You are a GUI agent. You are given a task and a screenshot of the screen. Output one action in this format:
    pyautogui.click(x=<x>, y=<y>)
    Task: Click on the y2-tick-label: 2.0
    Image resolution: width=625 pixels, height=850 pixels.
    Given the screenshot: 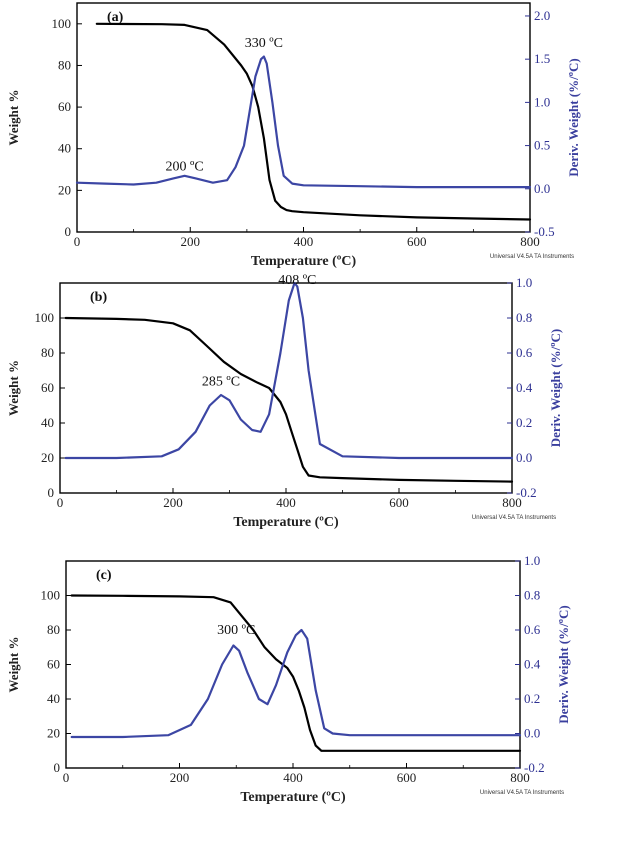 What is the action you would take?
    pyautogui.click(x=542, y=15)
    